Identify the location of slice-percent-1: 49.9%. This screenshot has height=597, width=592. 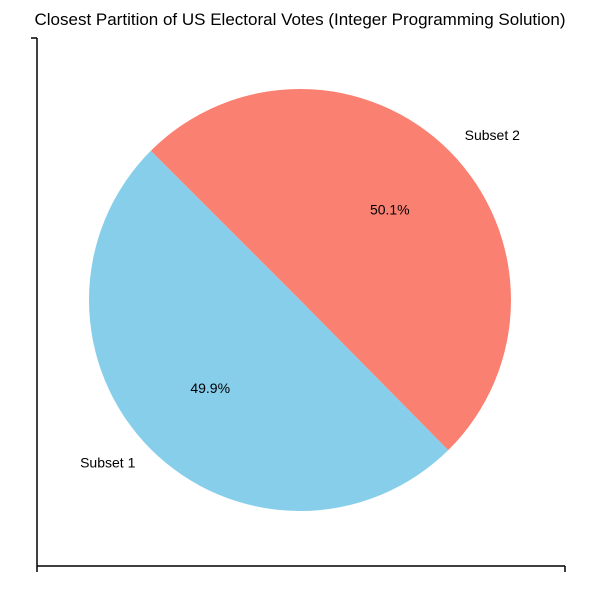
(210, 388).